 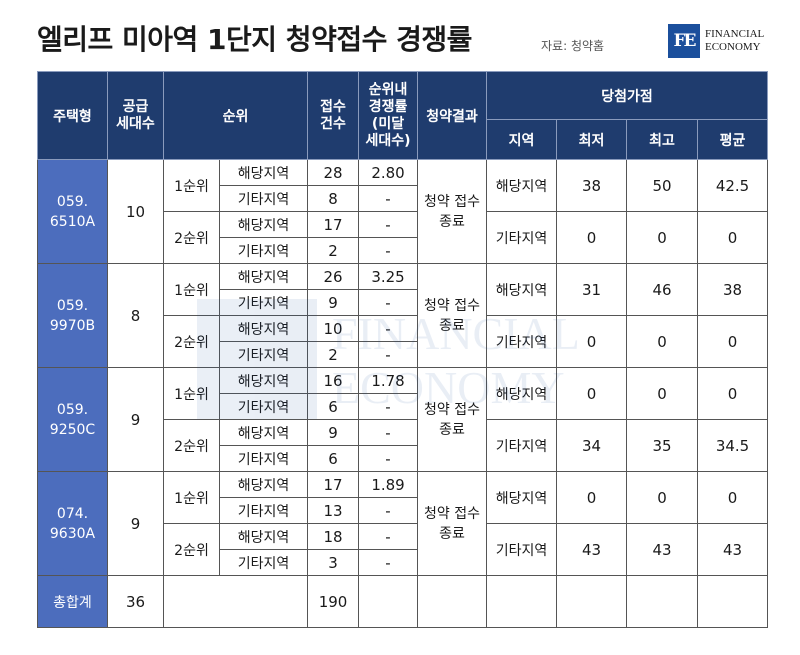 I want to click on total-row: 총합계 36 190, so click(x=403, y=601).